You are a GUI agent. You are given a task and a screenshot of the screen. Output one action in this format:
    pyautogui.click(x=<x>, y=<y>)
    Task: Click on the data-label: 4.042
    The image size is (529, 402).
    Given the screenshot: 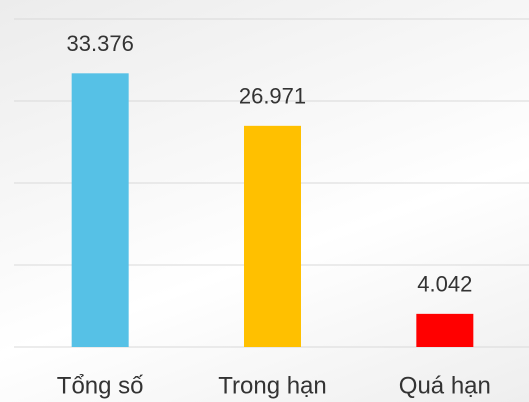 What is the action you would take?
    pyautogui.click(x=444, y=284)
    